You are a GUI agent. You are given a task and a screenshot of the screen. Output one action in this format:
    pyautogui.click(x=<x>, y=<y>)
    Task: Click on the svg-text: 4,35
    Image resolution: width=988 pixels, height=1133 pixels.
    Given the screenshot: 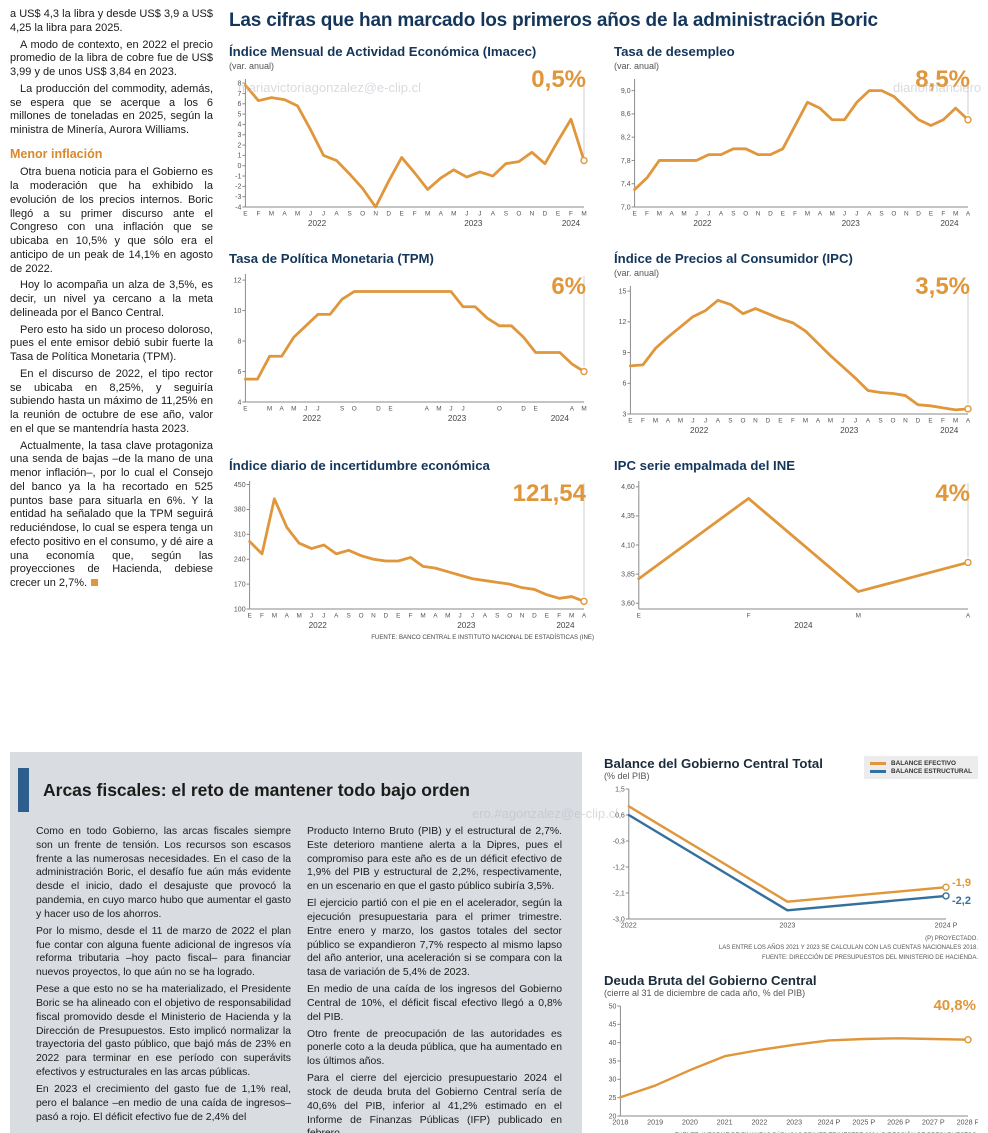 What is the action you would take?
    pyautogui.click(x=628, y=516)
    